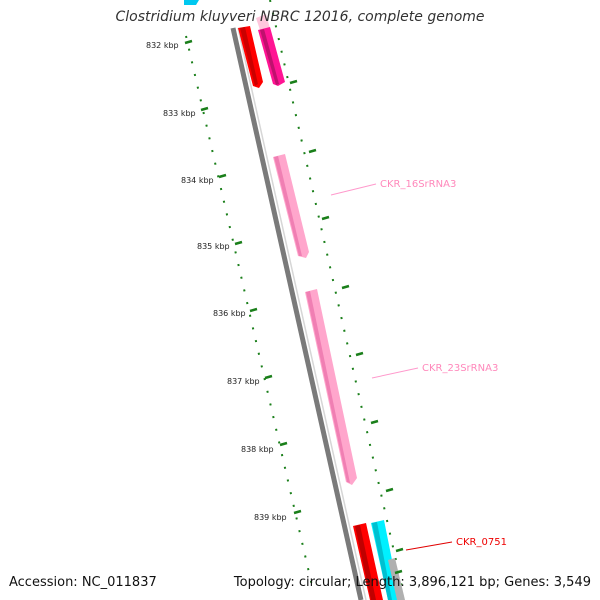 This screenshot has width=600, height=600. Describe the element at coordinates (257, 449) in the screenshot. I see `tick-label: 838 kbp` at that location.